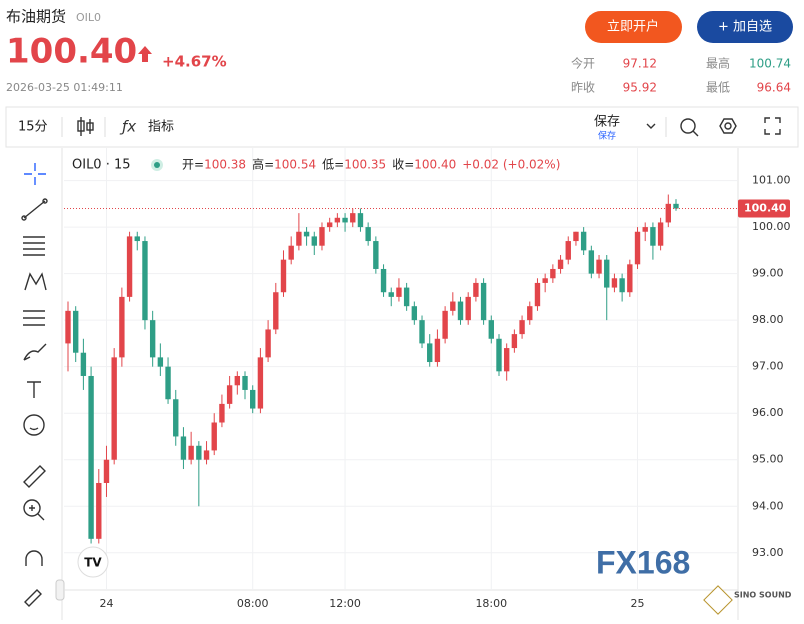 Image resolution: width=804 pixels, height=624 pixels. I want to click on watermark-logo: FX168, so click(643, 562).